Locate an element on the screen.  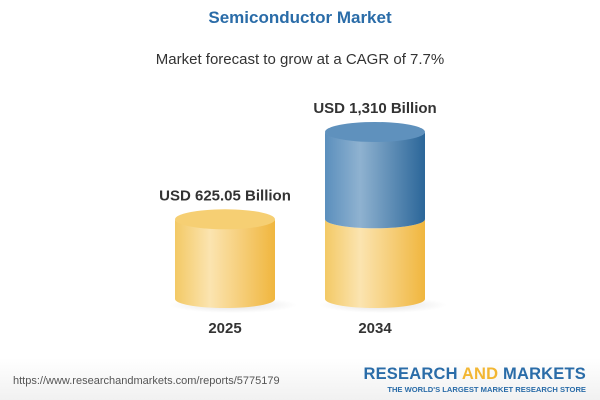
category-label: 2025 is located at coordinates (224, 328).